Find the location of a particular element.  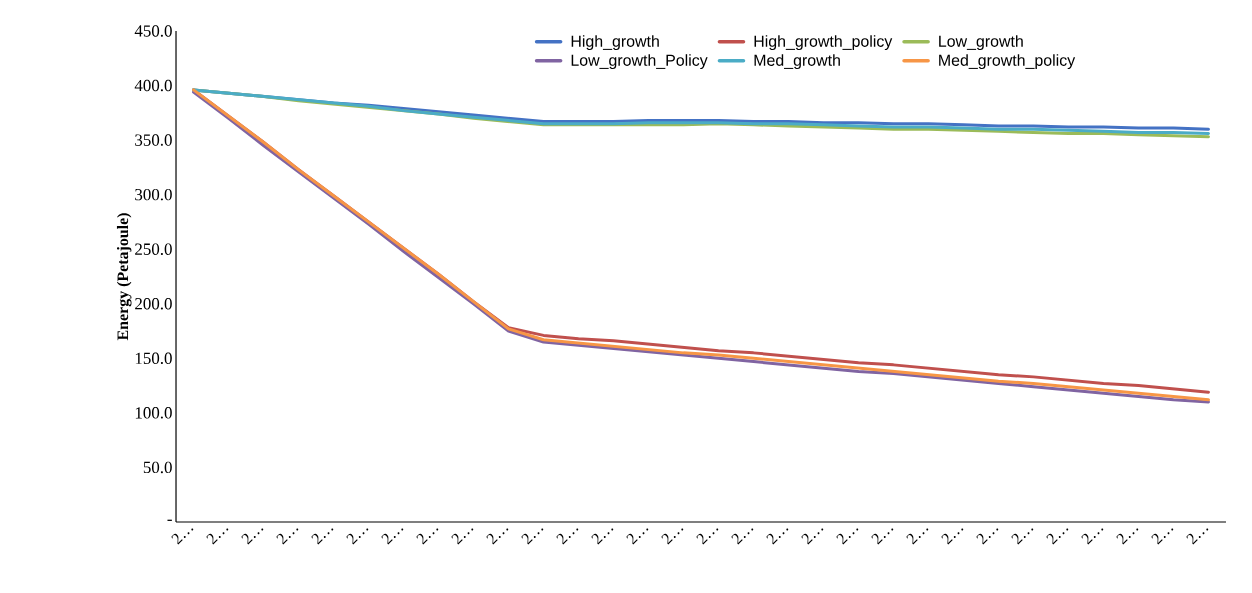

legend-label: High_growth_policy is located at coordinates (823, 43).